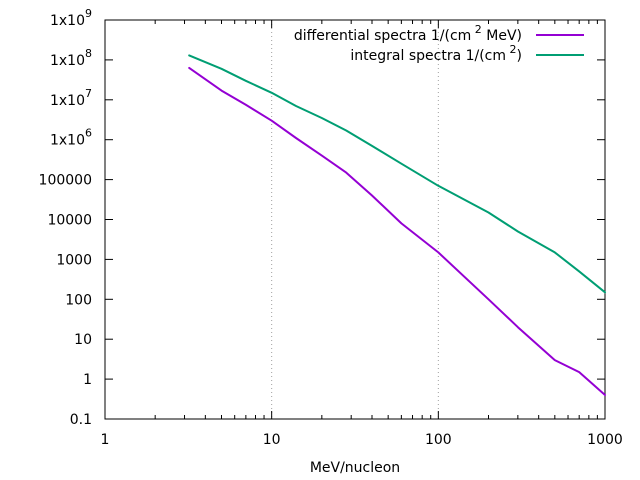 The height and width of the screenshot is (480, 640). What do you see at coordinates (81, 420) in the screenshot?
I see `y-tick-label: 0.1` at bounding box center [81, 420].